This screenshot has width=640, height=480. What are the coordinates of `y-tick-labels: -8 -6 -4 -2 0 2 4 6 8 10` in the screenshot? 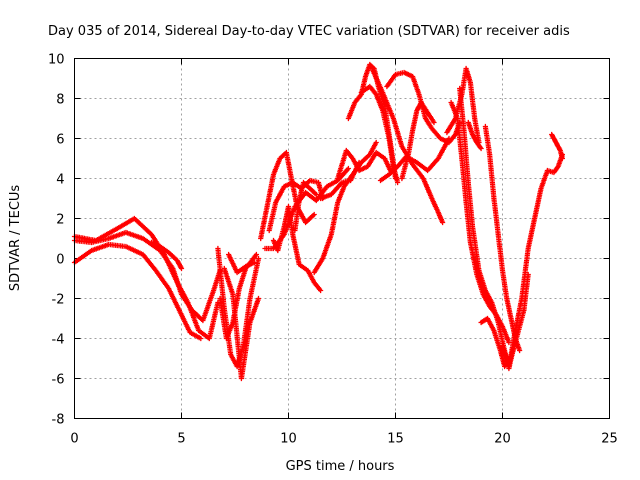 It's located at (56, 240).